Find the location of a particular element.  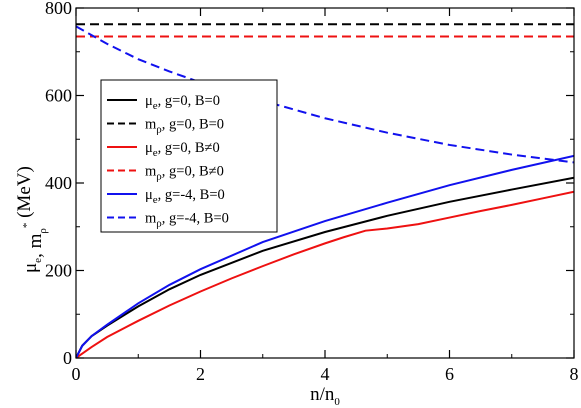

legend-entry-2: μe, g=0, B≠0 is located at coordinates (182, 149).